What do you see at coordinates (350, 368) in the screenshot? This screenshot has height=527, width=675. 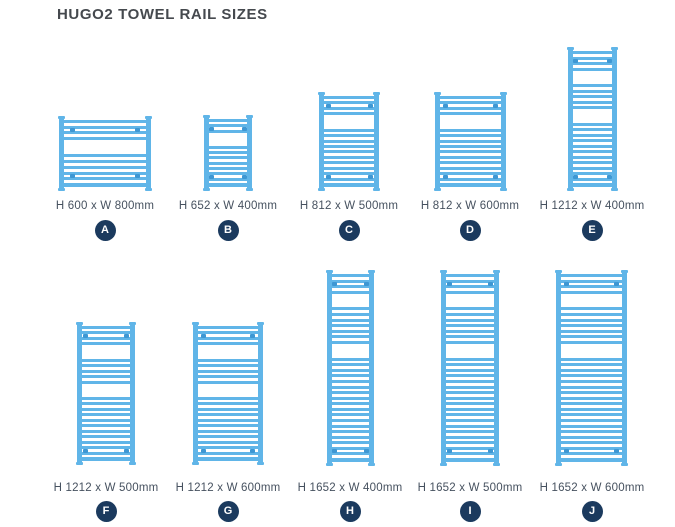 I see `towel-rail-h` at bounding box center [350, 368].